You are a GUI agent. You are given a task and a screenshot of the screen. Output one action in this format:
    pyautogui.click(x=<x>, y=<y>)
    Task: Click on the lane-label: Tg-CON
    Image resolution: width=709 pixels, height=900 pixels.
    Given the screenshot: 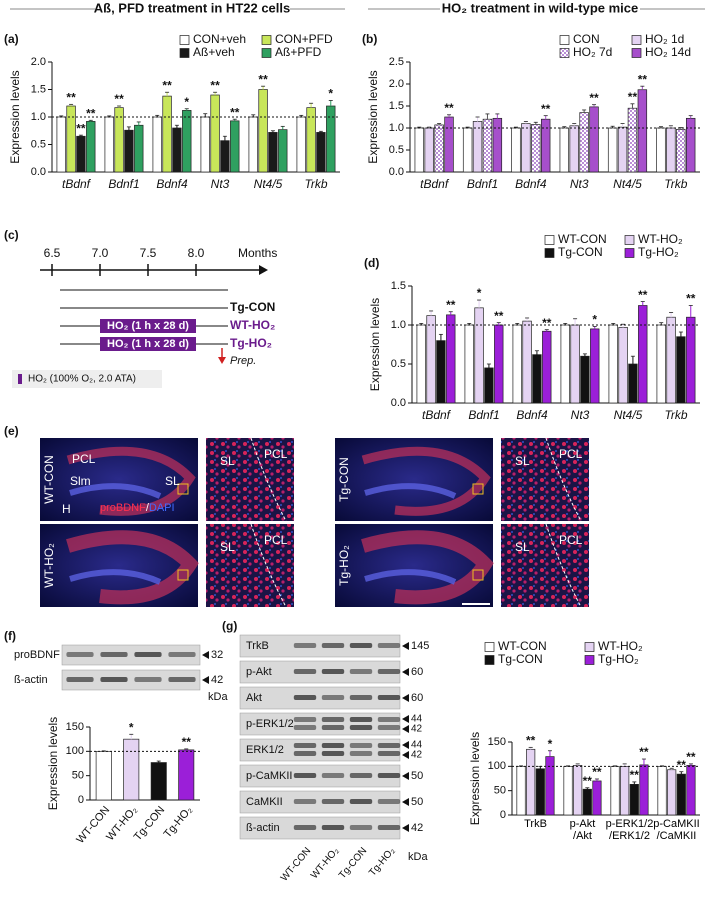 What is the action you would take?
    pyautogui.click(x=353, y=864)
    